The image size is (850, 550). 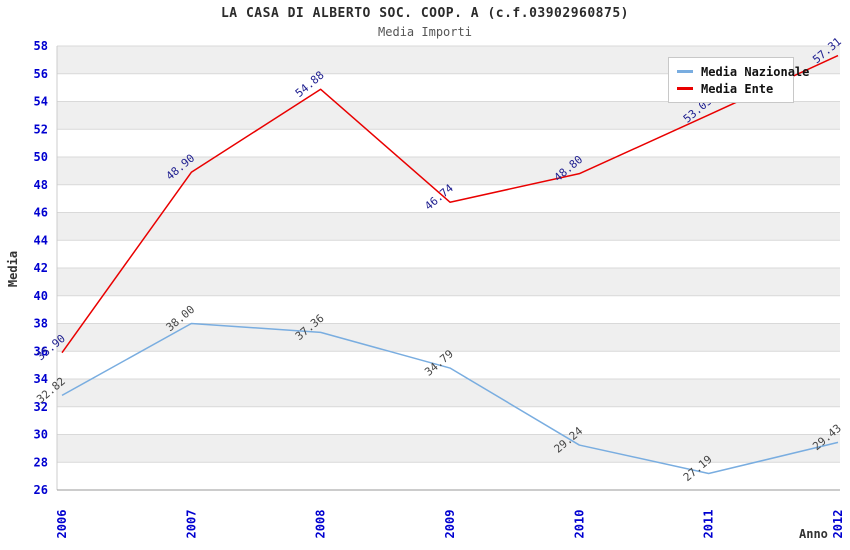 I want to click on y-axis-title: Media, so click(x=13, y=269).